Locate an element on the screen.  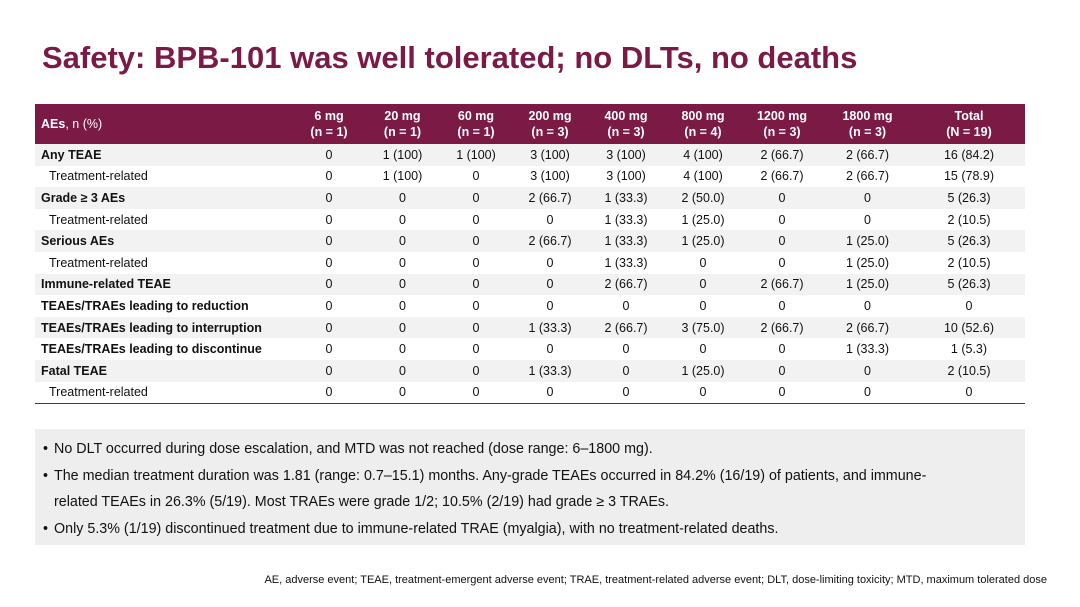
row-label: Fatal TEAE is located at coordinates (164, 370).